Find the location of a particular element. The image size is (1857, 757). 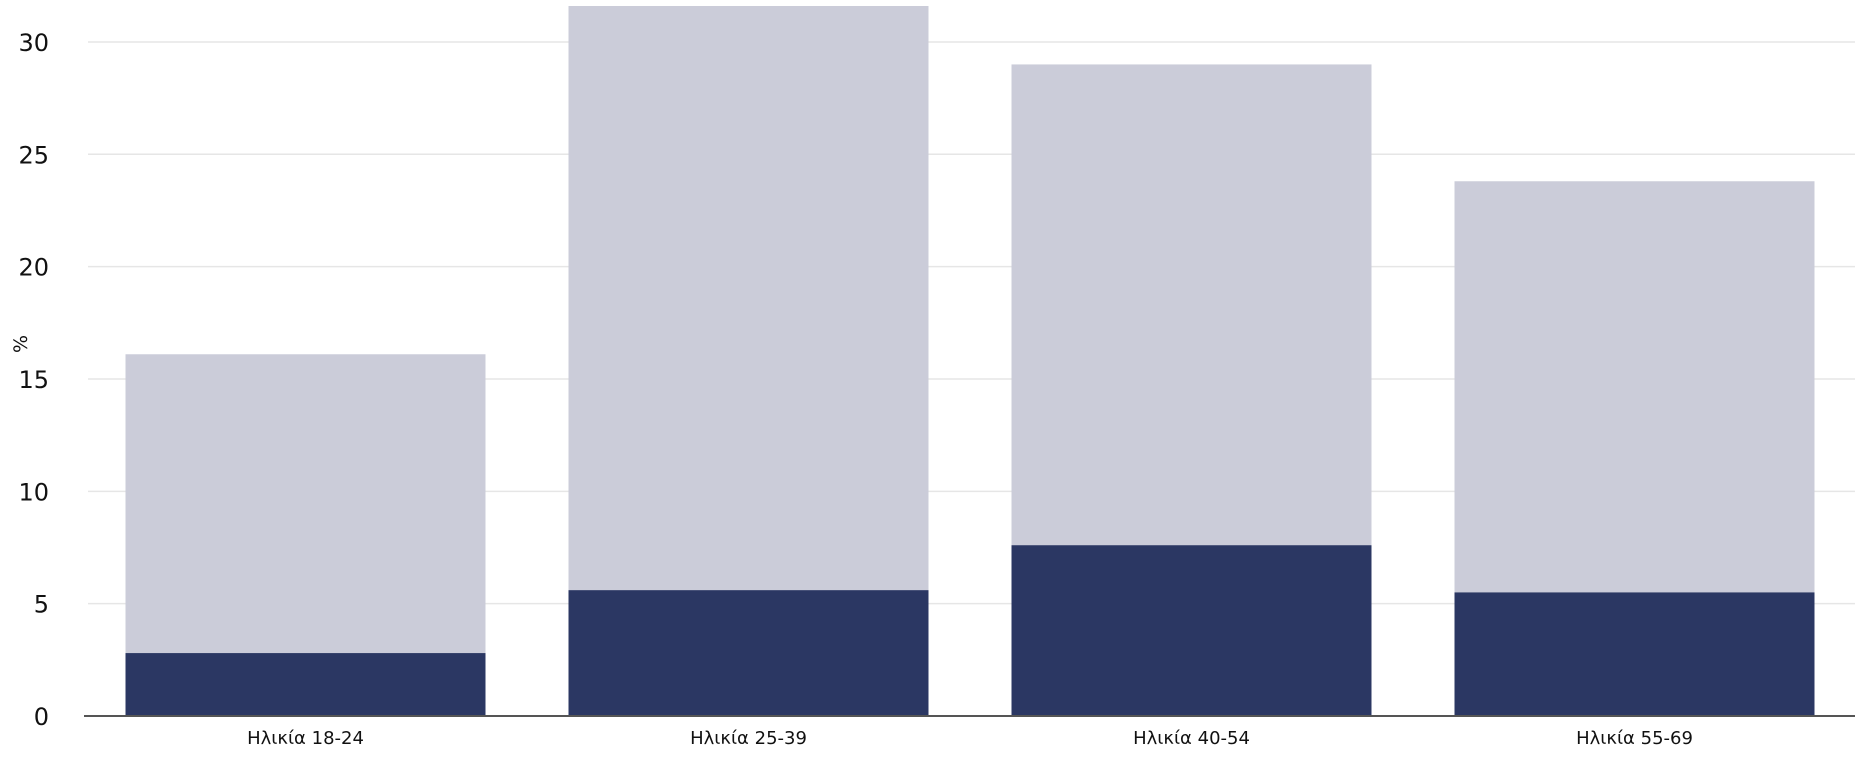

x-category-label-2: Ηλικία 25-39 is located at coordinates (748, 738).